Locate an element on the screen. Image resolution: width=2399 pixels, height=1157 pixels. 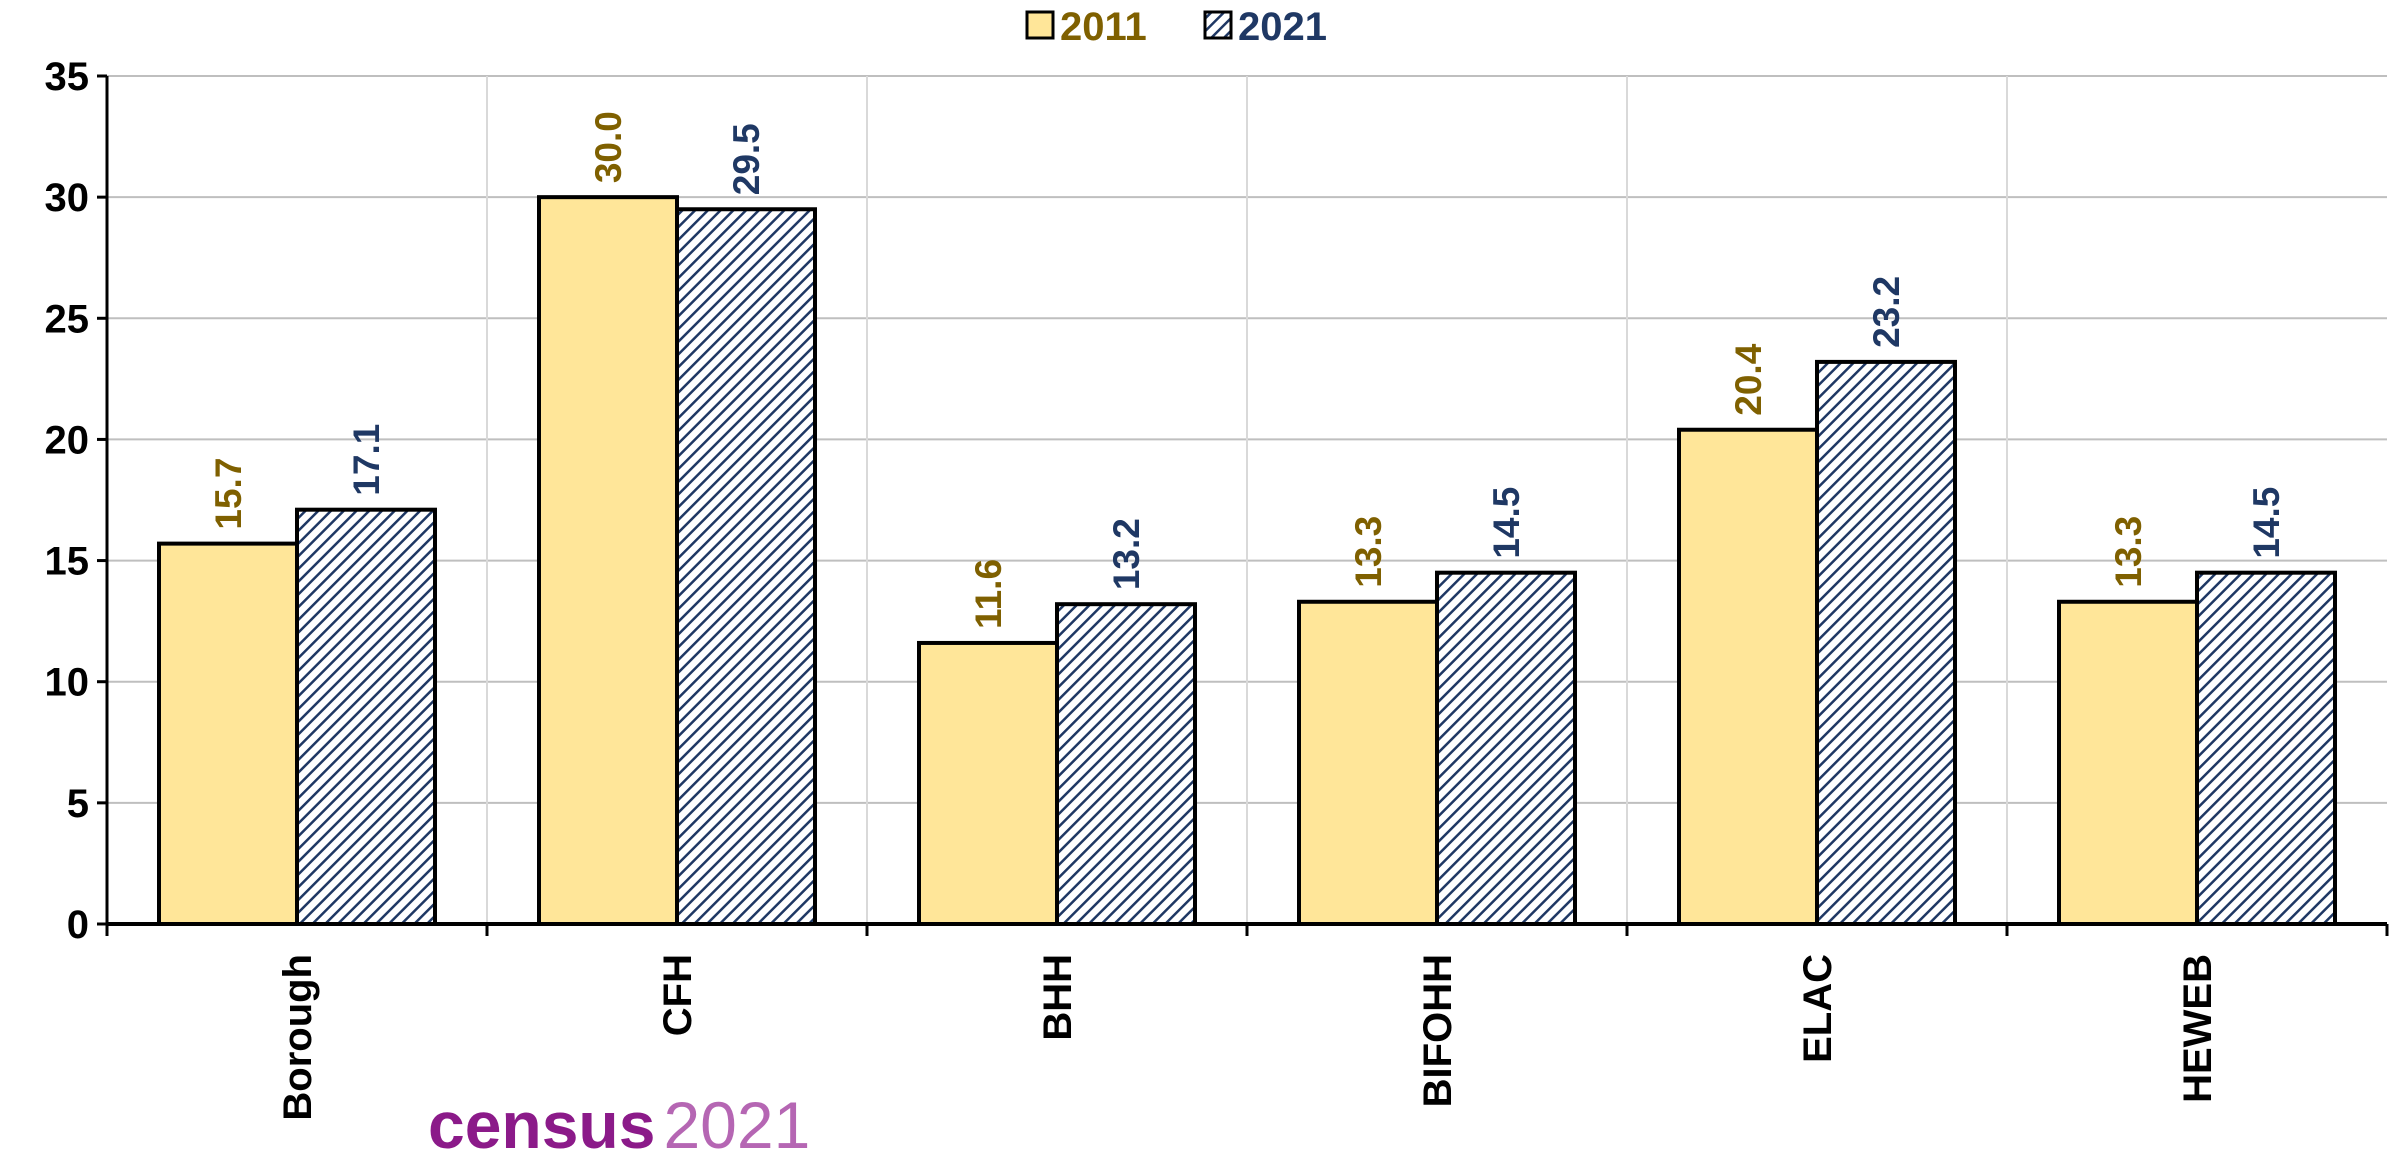
x-tick-label: BHH is located at coordinates (1058, 997).